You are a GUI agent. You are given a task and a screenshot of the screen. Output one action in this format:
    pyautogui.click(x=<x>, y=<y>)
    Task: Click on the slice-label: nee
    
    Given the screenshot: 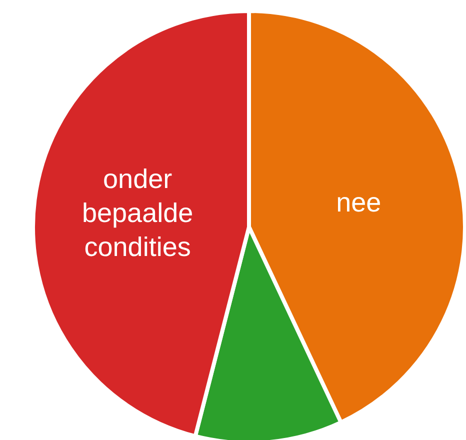 What is the action you would take?
    pyautogui.click(x=359, y=203)
    